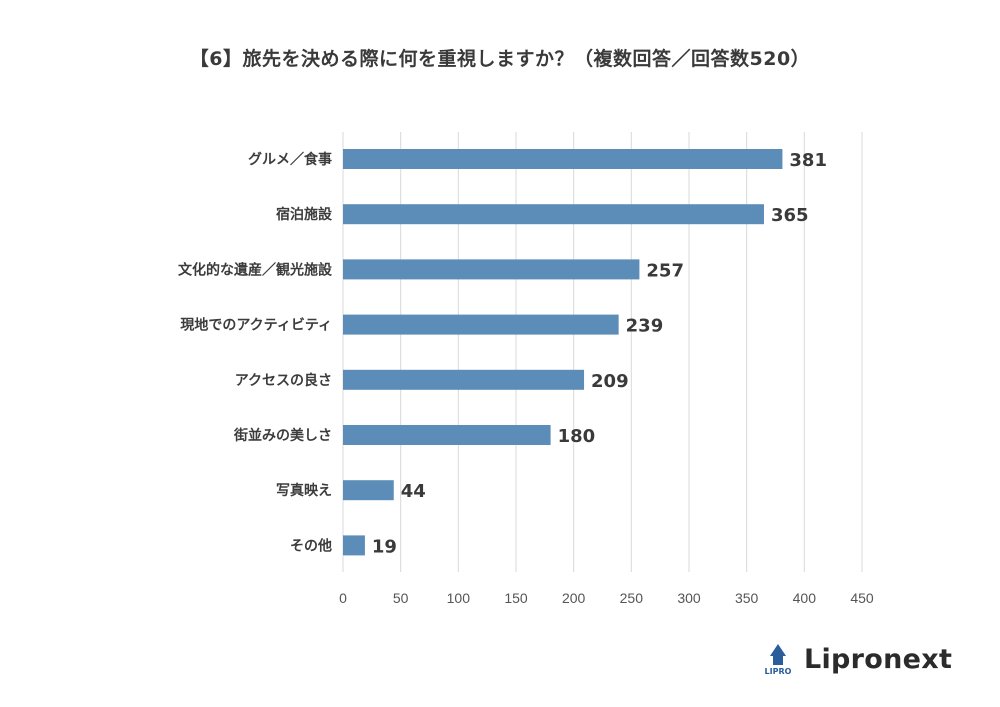  Describe the element at coordinates (304, 490) in the screenshot. I see `category-label: 写真映え` at that location.